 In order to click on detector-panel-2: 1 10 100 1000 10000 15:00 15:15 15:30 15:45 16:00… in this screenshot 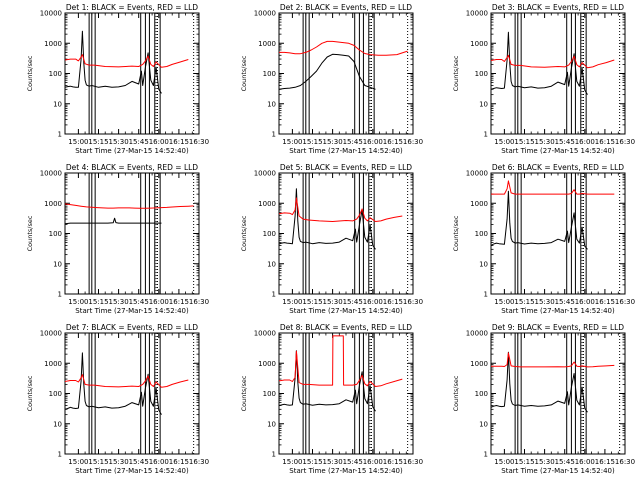, I will do `click(331, 79)`.